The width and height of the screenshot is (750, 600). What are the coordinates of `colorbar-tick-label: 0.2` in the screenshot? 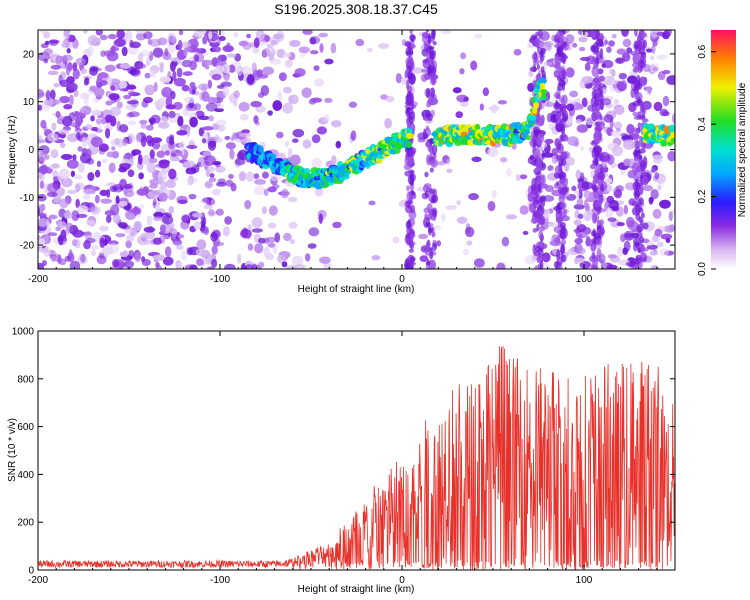 It's located at (702, 196).